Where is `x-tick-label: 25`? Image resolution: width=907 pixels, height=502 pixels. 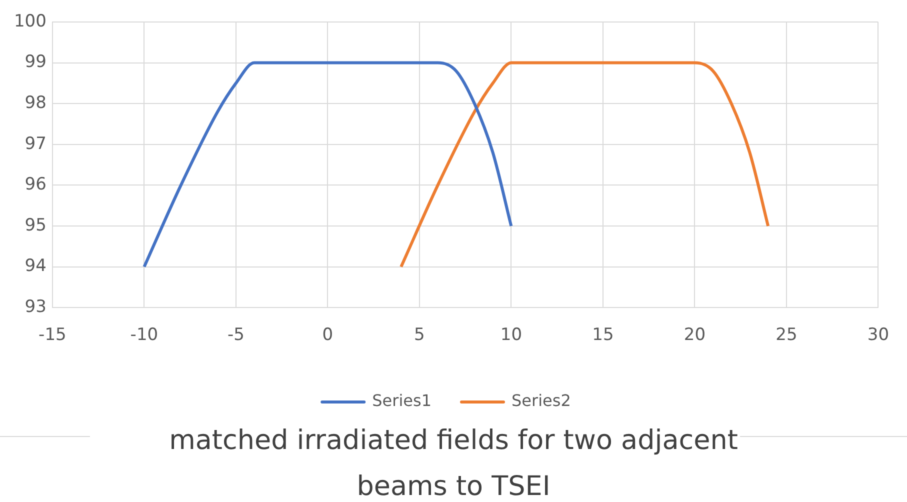
x-tick-label: 25 is located at coordinates (787, 335).